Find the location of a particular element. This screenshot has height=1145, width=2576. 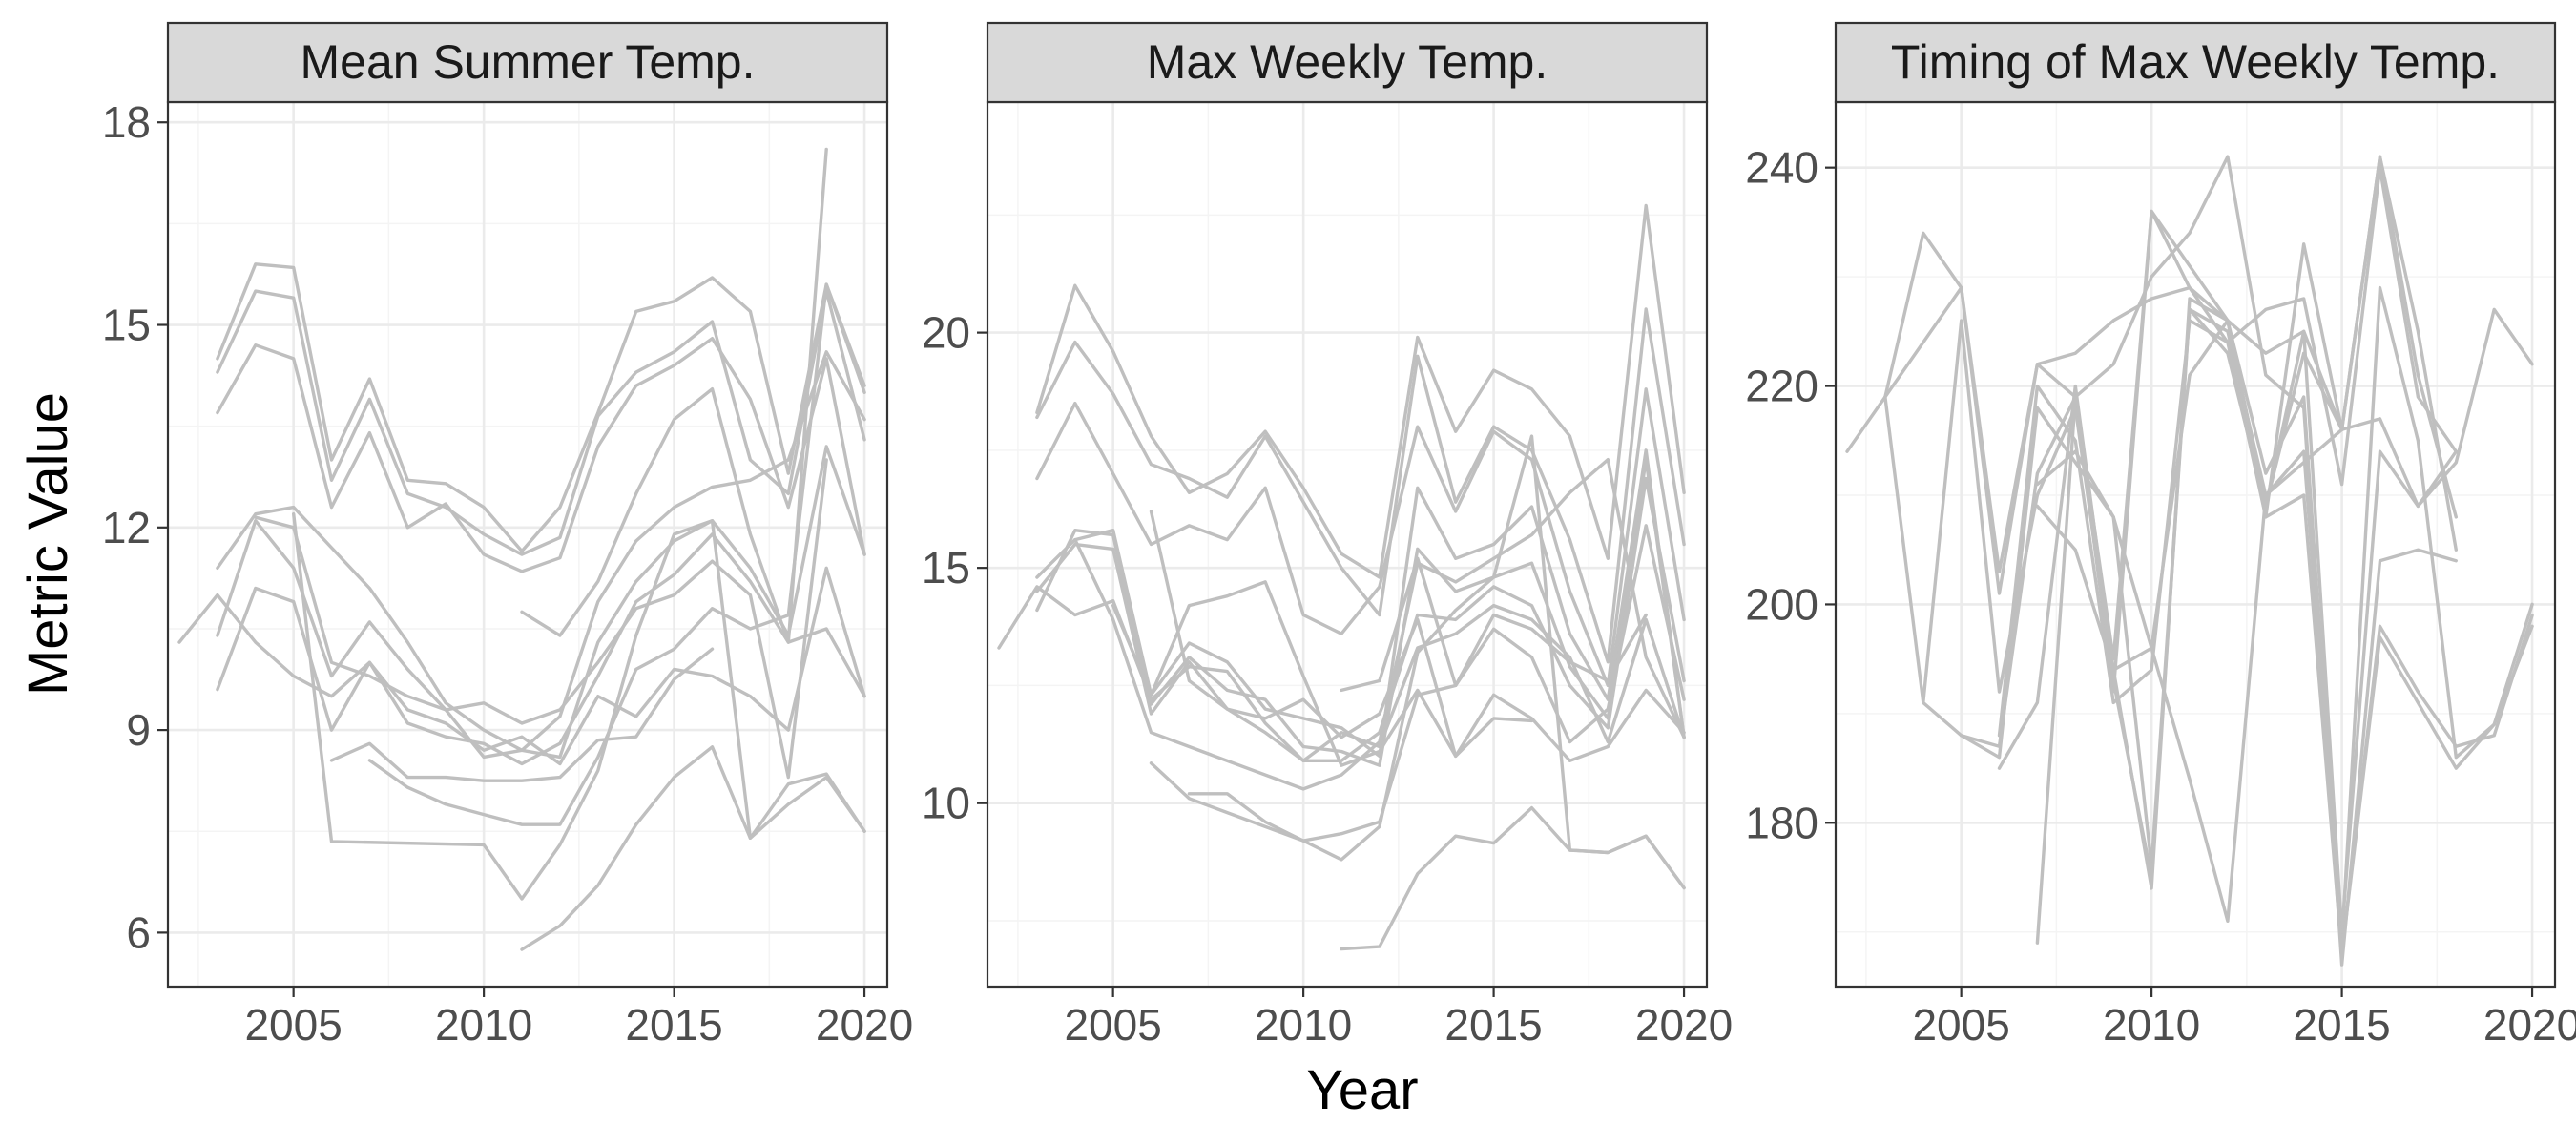

y-tick-label: 240 is located at coordinates (1781, 168).